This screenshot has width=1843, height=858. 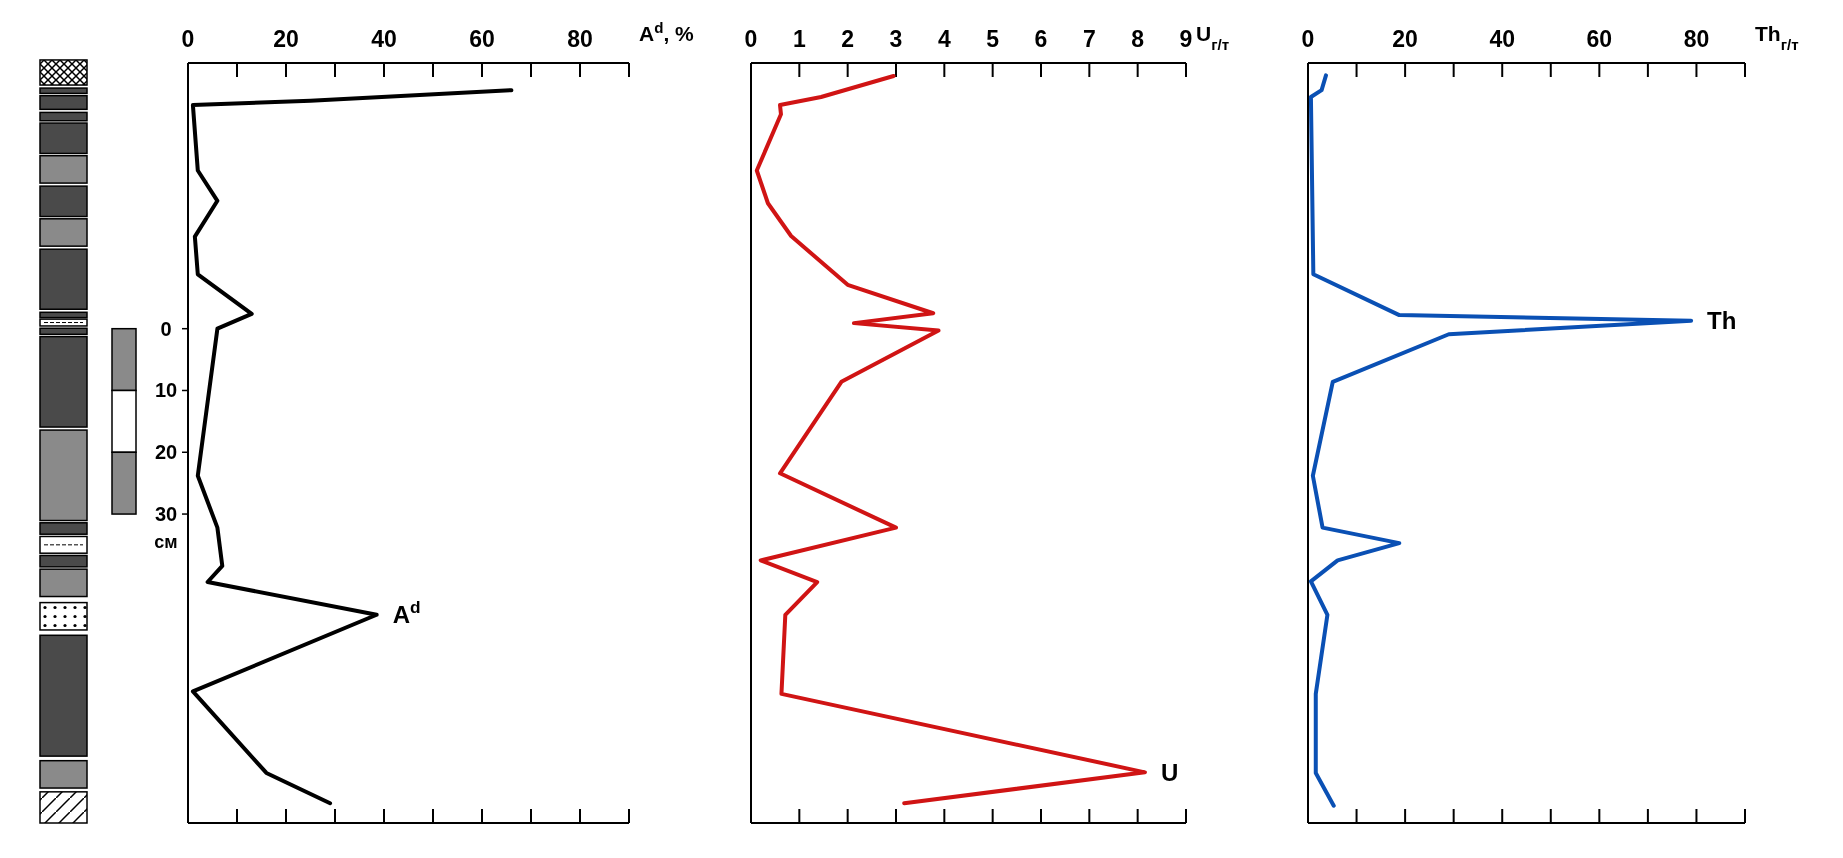 What do you see at coordinates (1089, 39) in the screenshot?
I see `x-tick-label: 7` at bounding box center [1089, 39].